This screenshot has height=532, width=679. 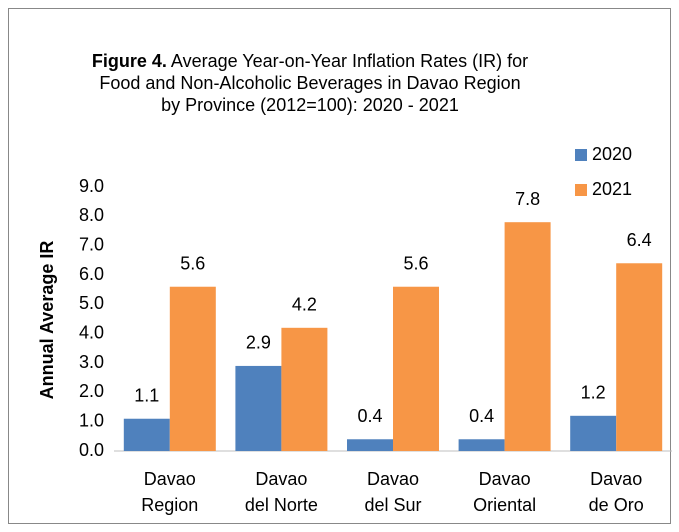 What do you see at coordinates (304, 305) in the screenshot?
I see `value-label: 4.2` at bounding box center [304, 305].